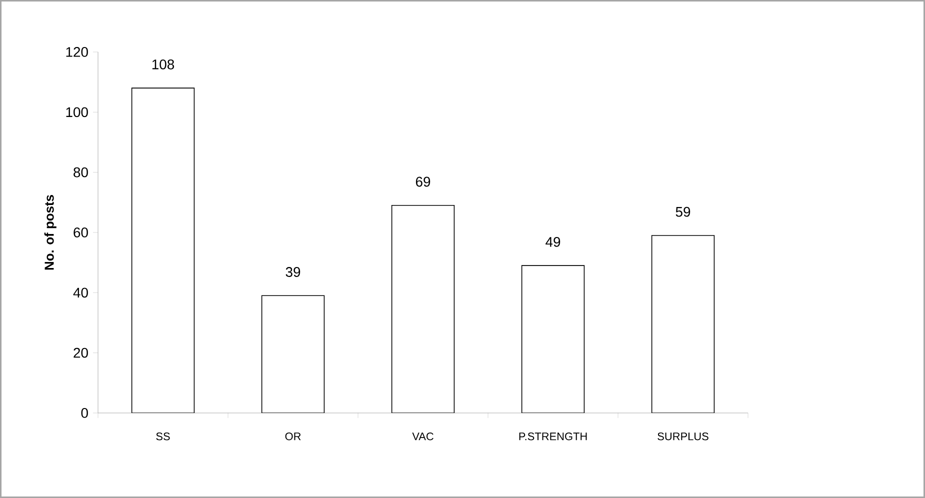 This screenshot has height=498, width=925. I want to click on data-label: 59, so click(683, 211).